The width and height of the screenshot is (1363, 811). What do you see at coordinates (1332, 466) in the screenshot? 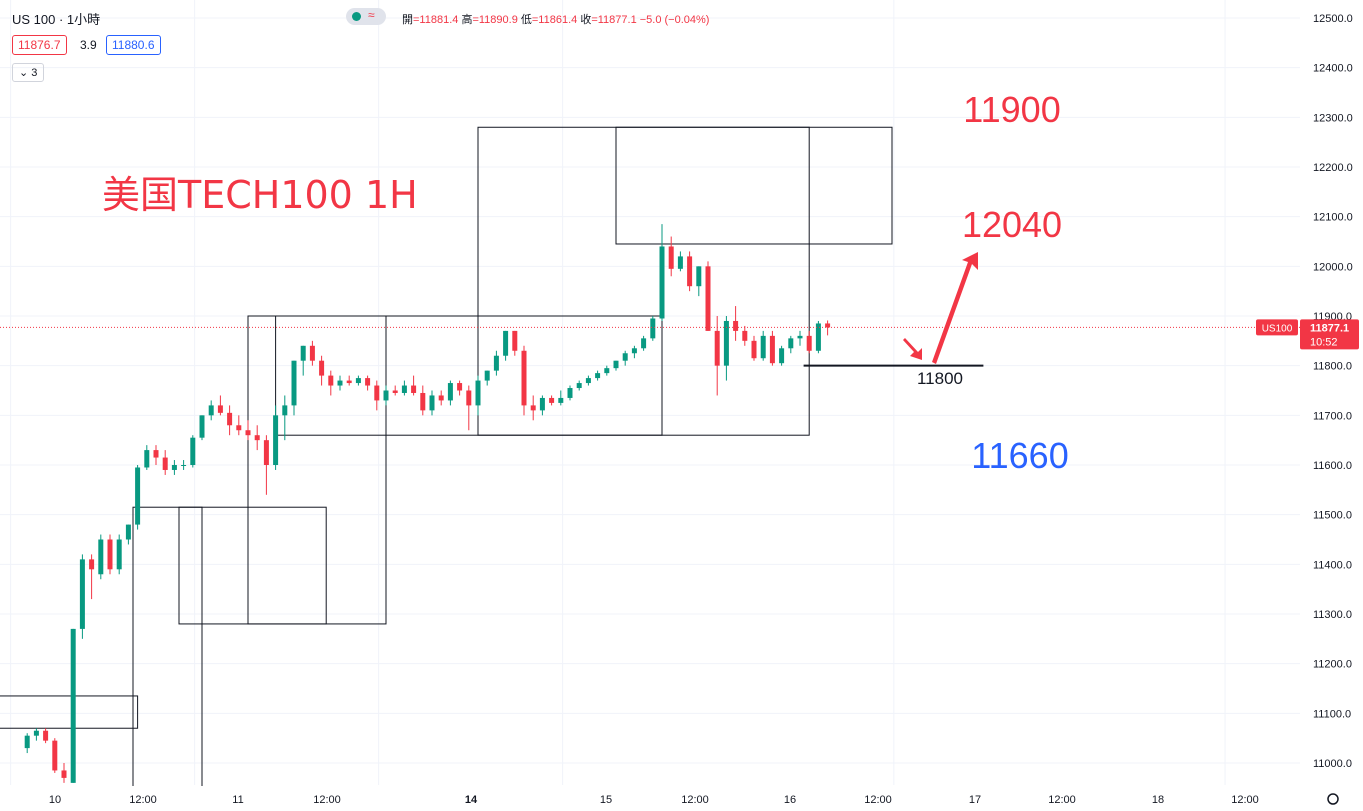
I see `price-tick-label: 11600.0` at bounding box center [1332, 466].